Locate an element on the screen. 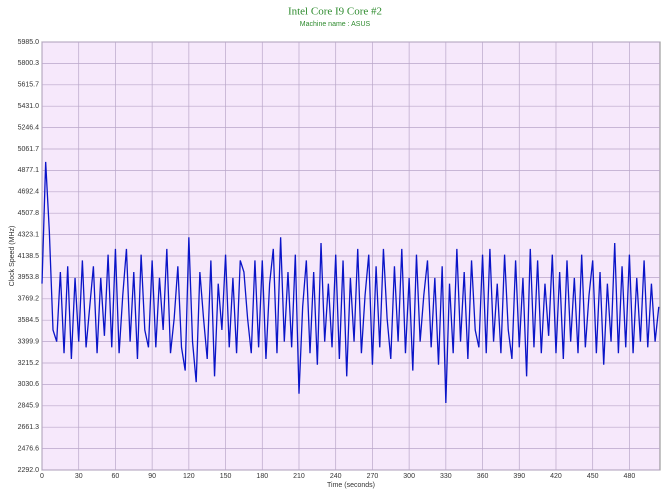 This screenshot has height=502, width=670. y-tick-label: 4323.1 is located at coordinates (29, 234).